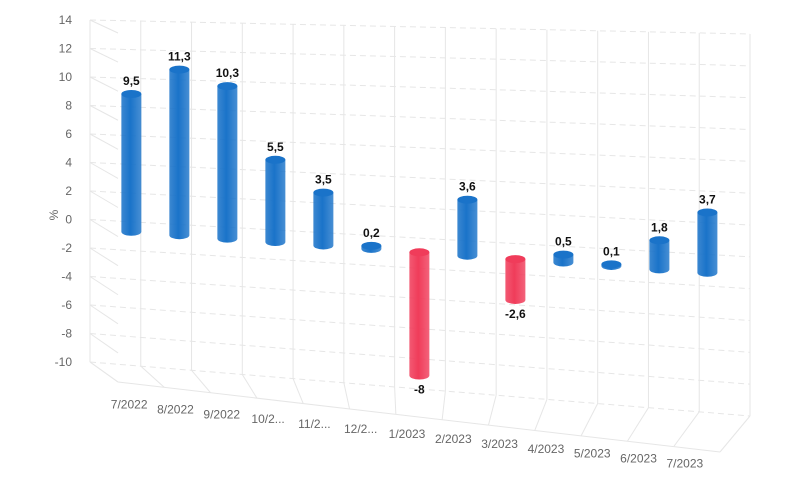 The image size is (800, 500). What do you see at coordinates (66, 77) in the screenshot?
I see `y-tick-label: 10` at bounding box center [66, 77].